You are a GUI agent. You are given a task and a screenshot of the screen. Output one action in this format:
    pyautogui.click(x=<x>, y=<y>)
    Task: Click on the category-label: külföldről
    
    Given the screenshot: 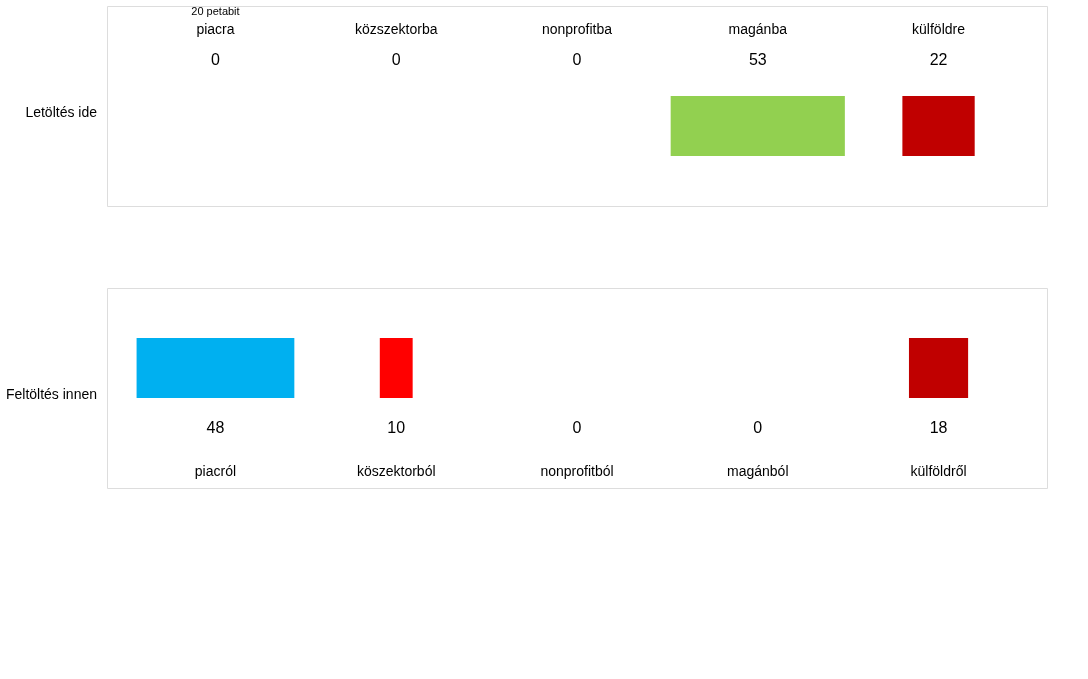 What is the action you would take?
    pyautogui.click(x=938, y=471)
    